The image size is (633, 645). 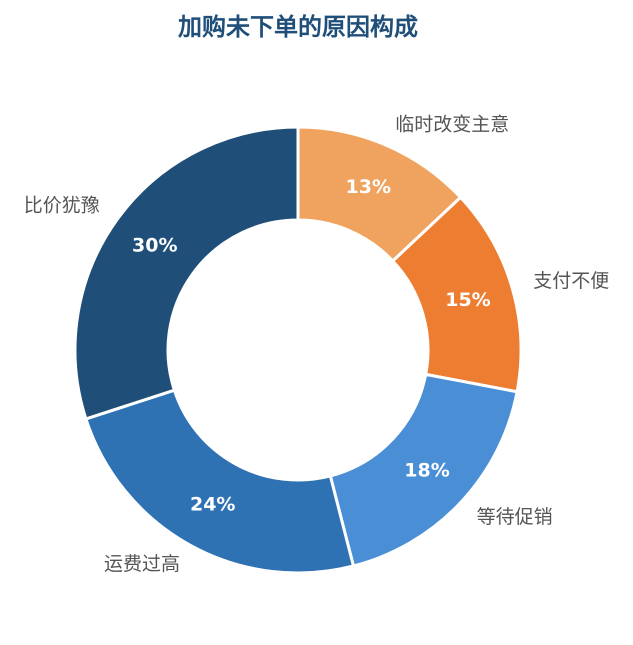 I want to click on category-label: 等待促销, so click(x=515, y=517).